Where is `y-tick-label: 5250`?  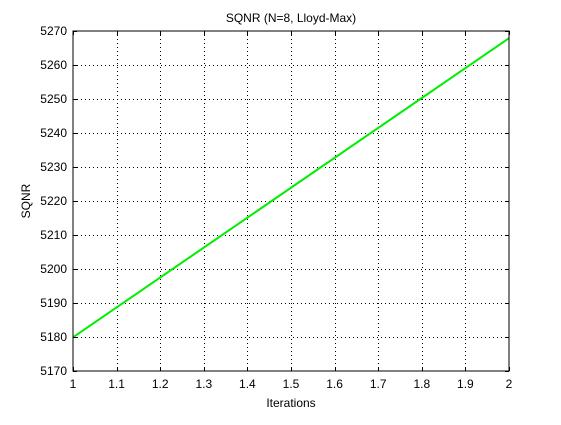
y-tick-label: 5250 is located at coordinates (53, 99).